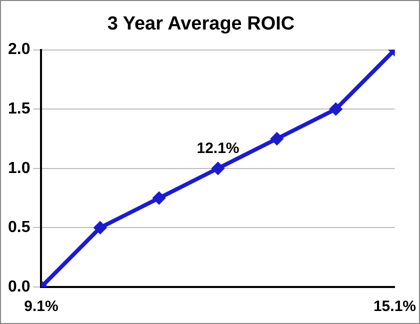 This screenshot has width=420, height=324. What do you see at coordinates (394, 307) in the screenshot?
I see `x-tick-label: 15.1%` at bounding box center [394, 307].